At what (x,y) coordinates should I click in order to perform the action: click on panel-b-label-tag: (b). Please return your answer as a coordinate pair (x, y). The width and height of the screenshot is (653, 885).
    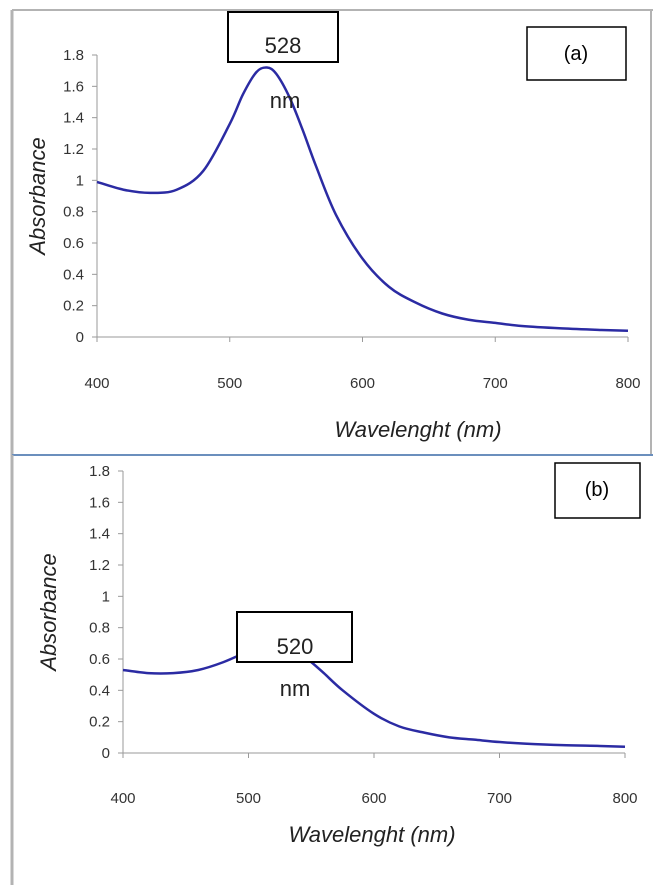
    Looking at the image, I should click on (597, 490).